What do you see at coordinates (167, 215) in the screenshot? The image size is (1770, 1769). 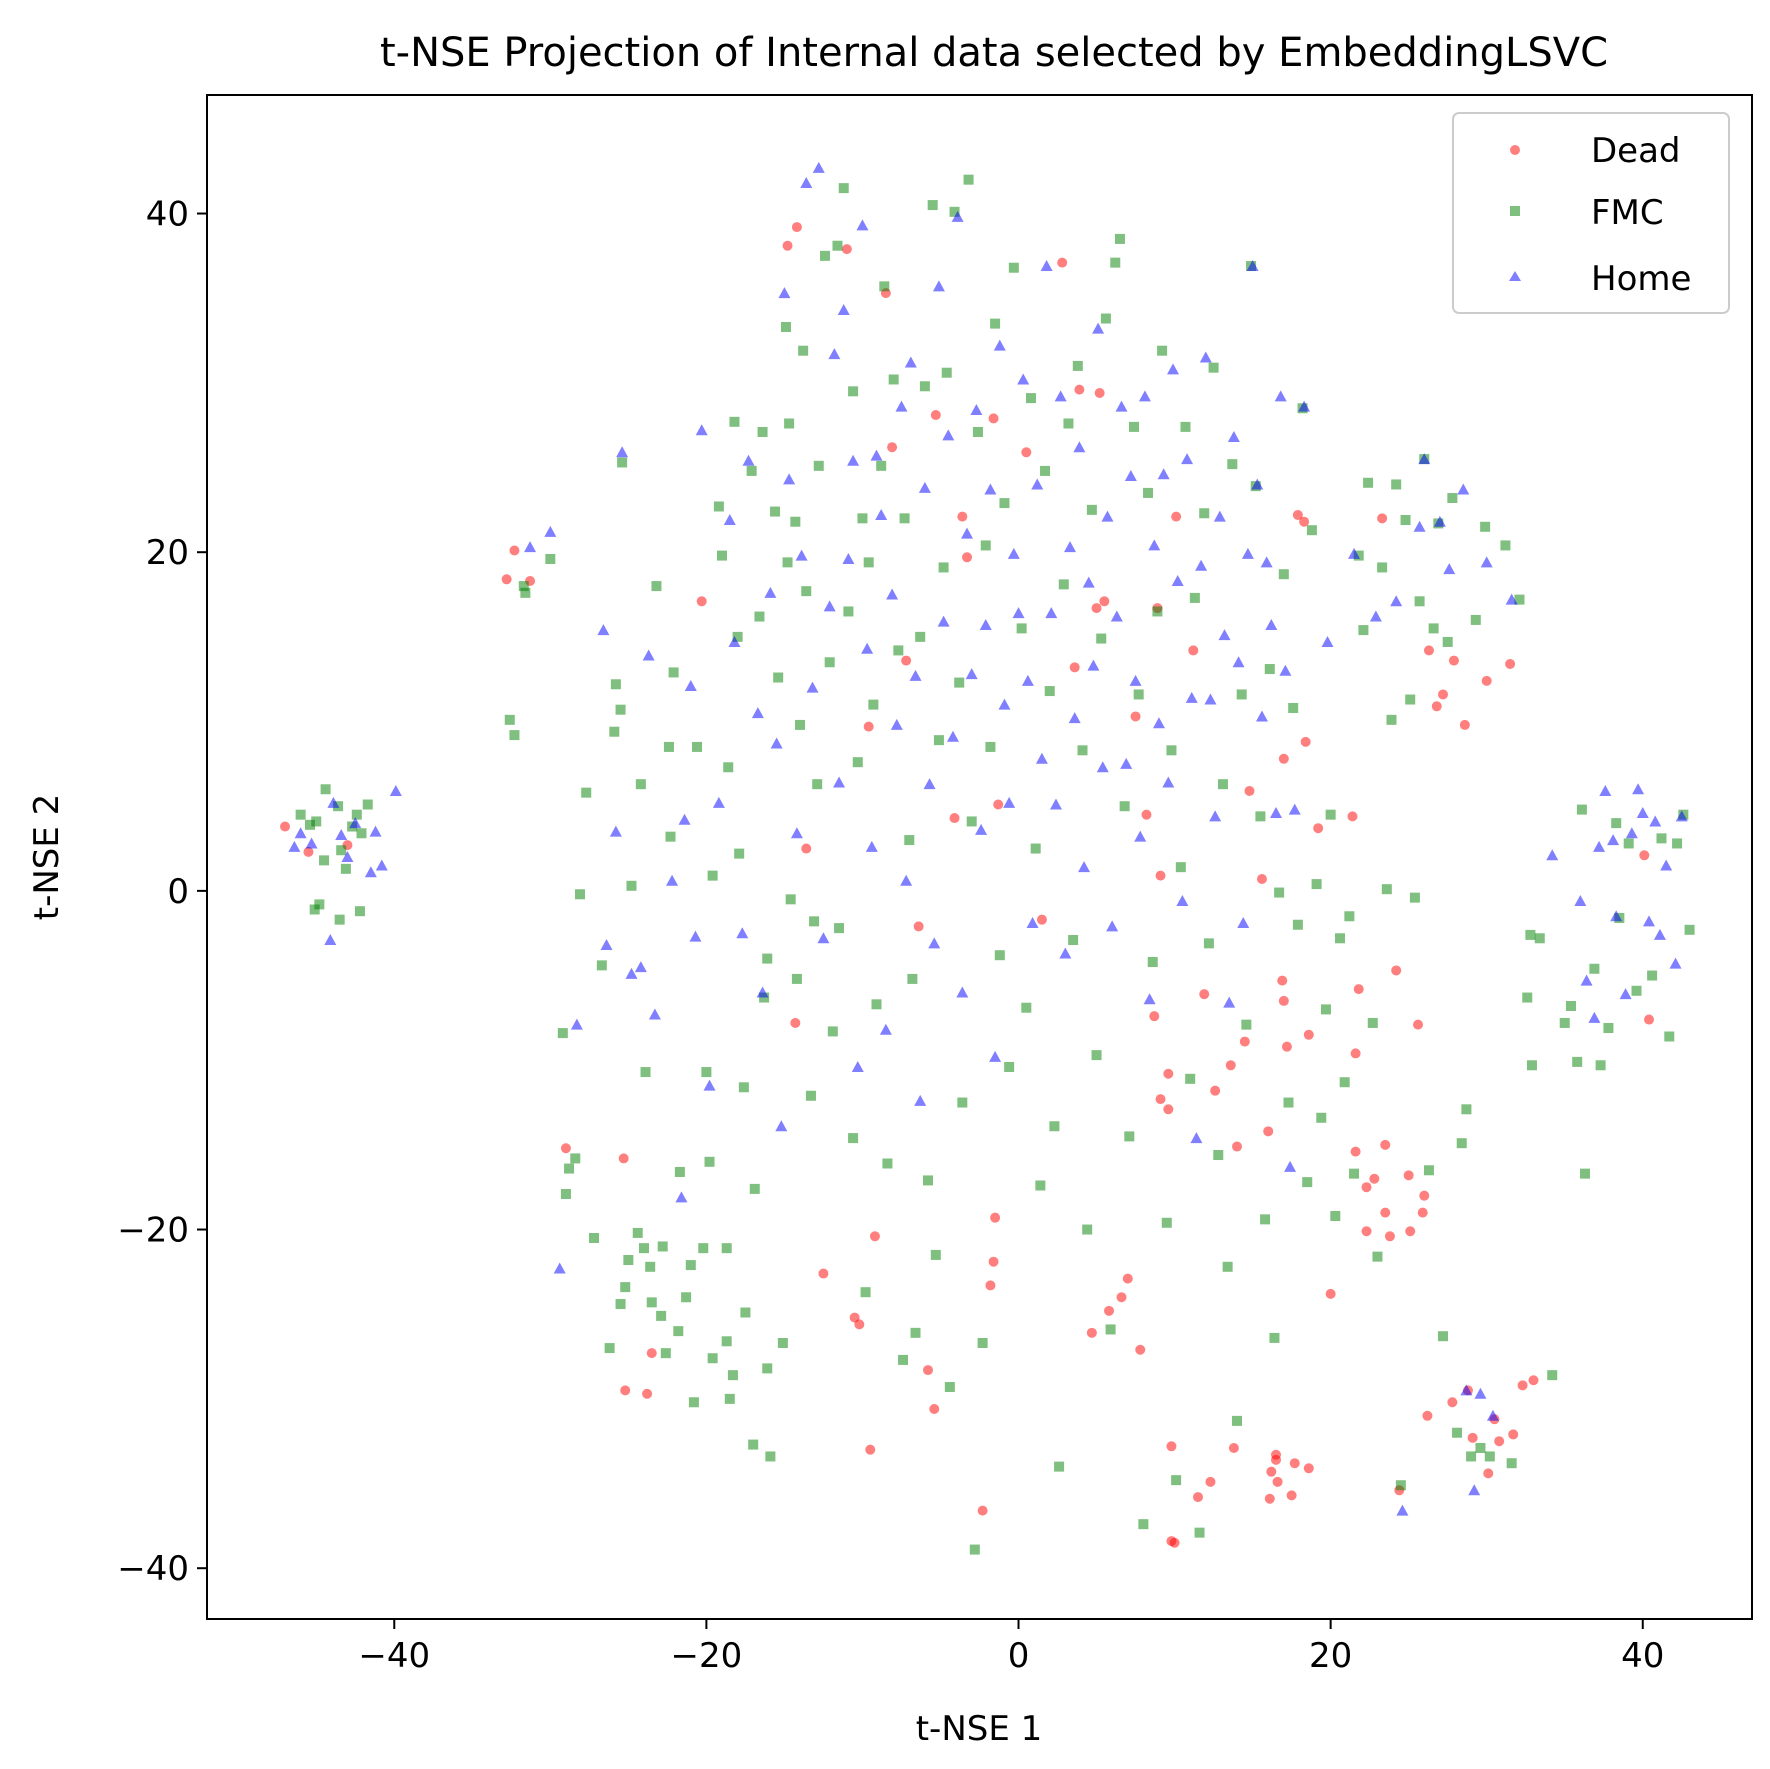 I see `y-tick-label: 40` at bounding box center [167, 215].